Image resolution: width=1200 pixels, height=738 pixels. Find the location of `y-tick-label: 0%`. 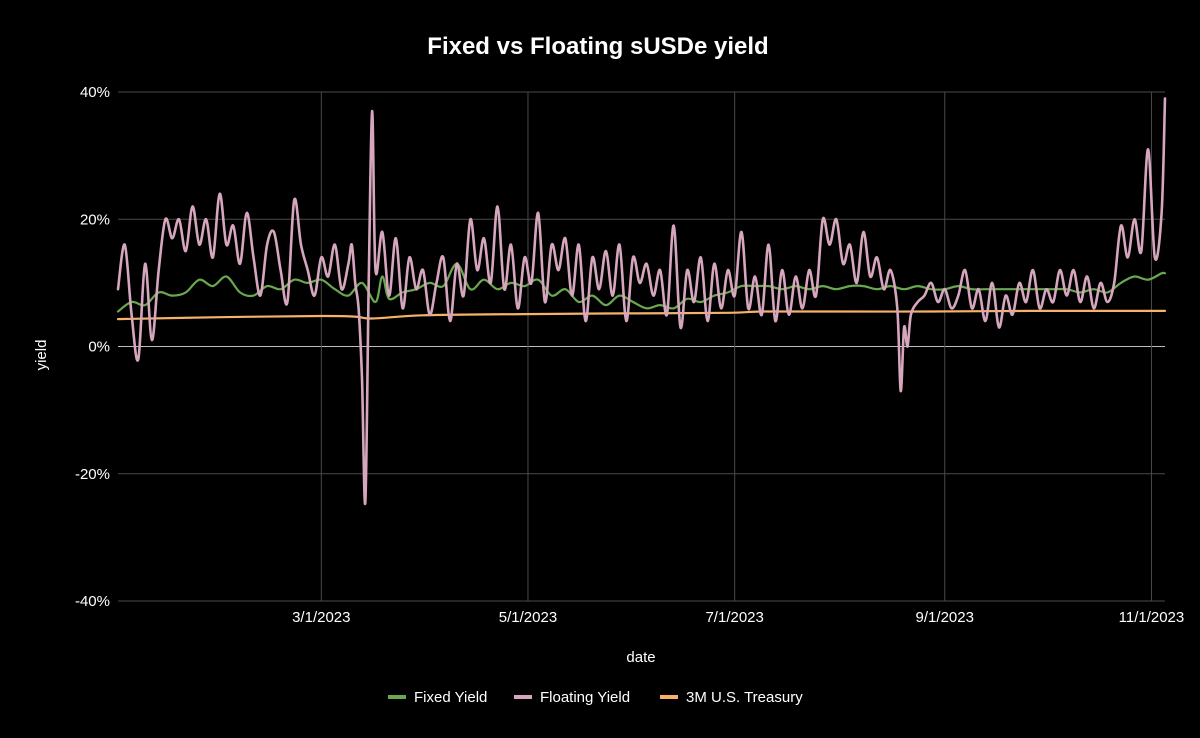

y-tick-label: 0% is located at coordinates (99, 347).